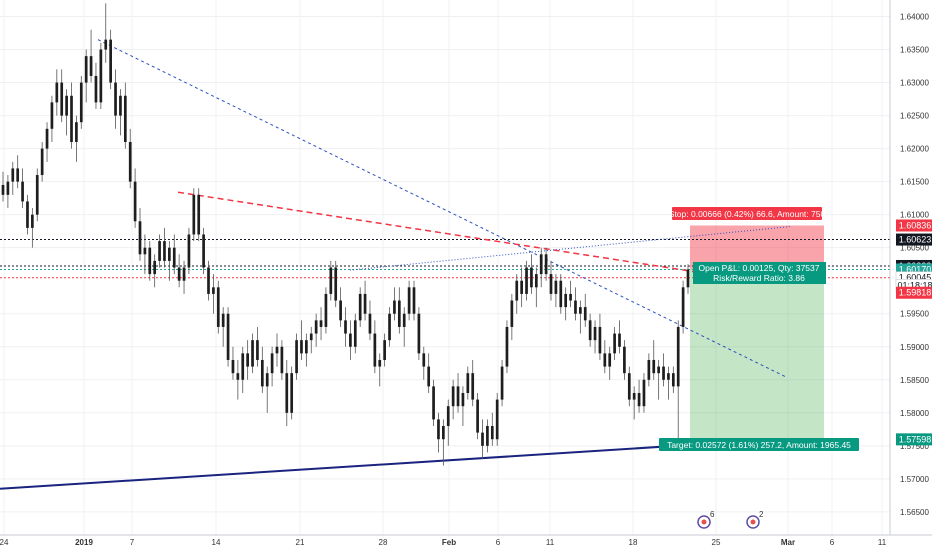 Image resolution: width=932 pixels, height=550 pixels. I want to click on event-badge: 2, so click(755, 519).